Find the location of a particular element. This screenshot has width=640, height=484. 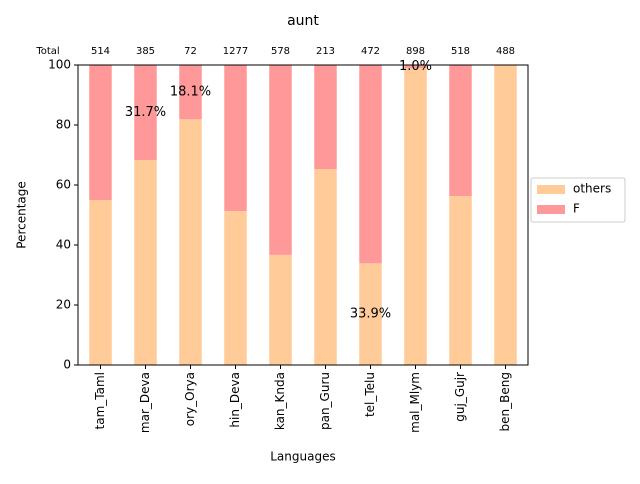

total-label: 518 is located at coordinates (460, 51).